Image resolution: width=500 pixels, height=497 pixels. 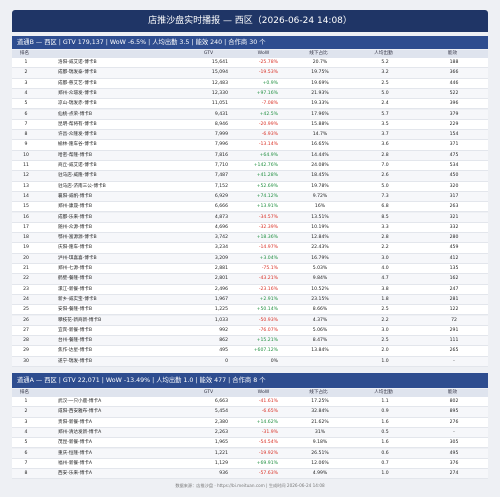 I want to click on table-cell: 1,967, so click(x=221, y=299).